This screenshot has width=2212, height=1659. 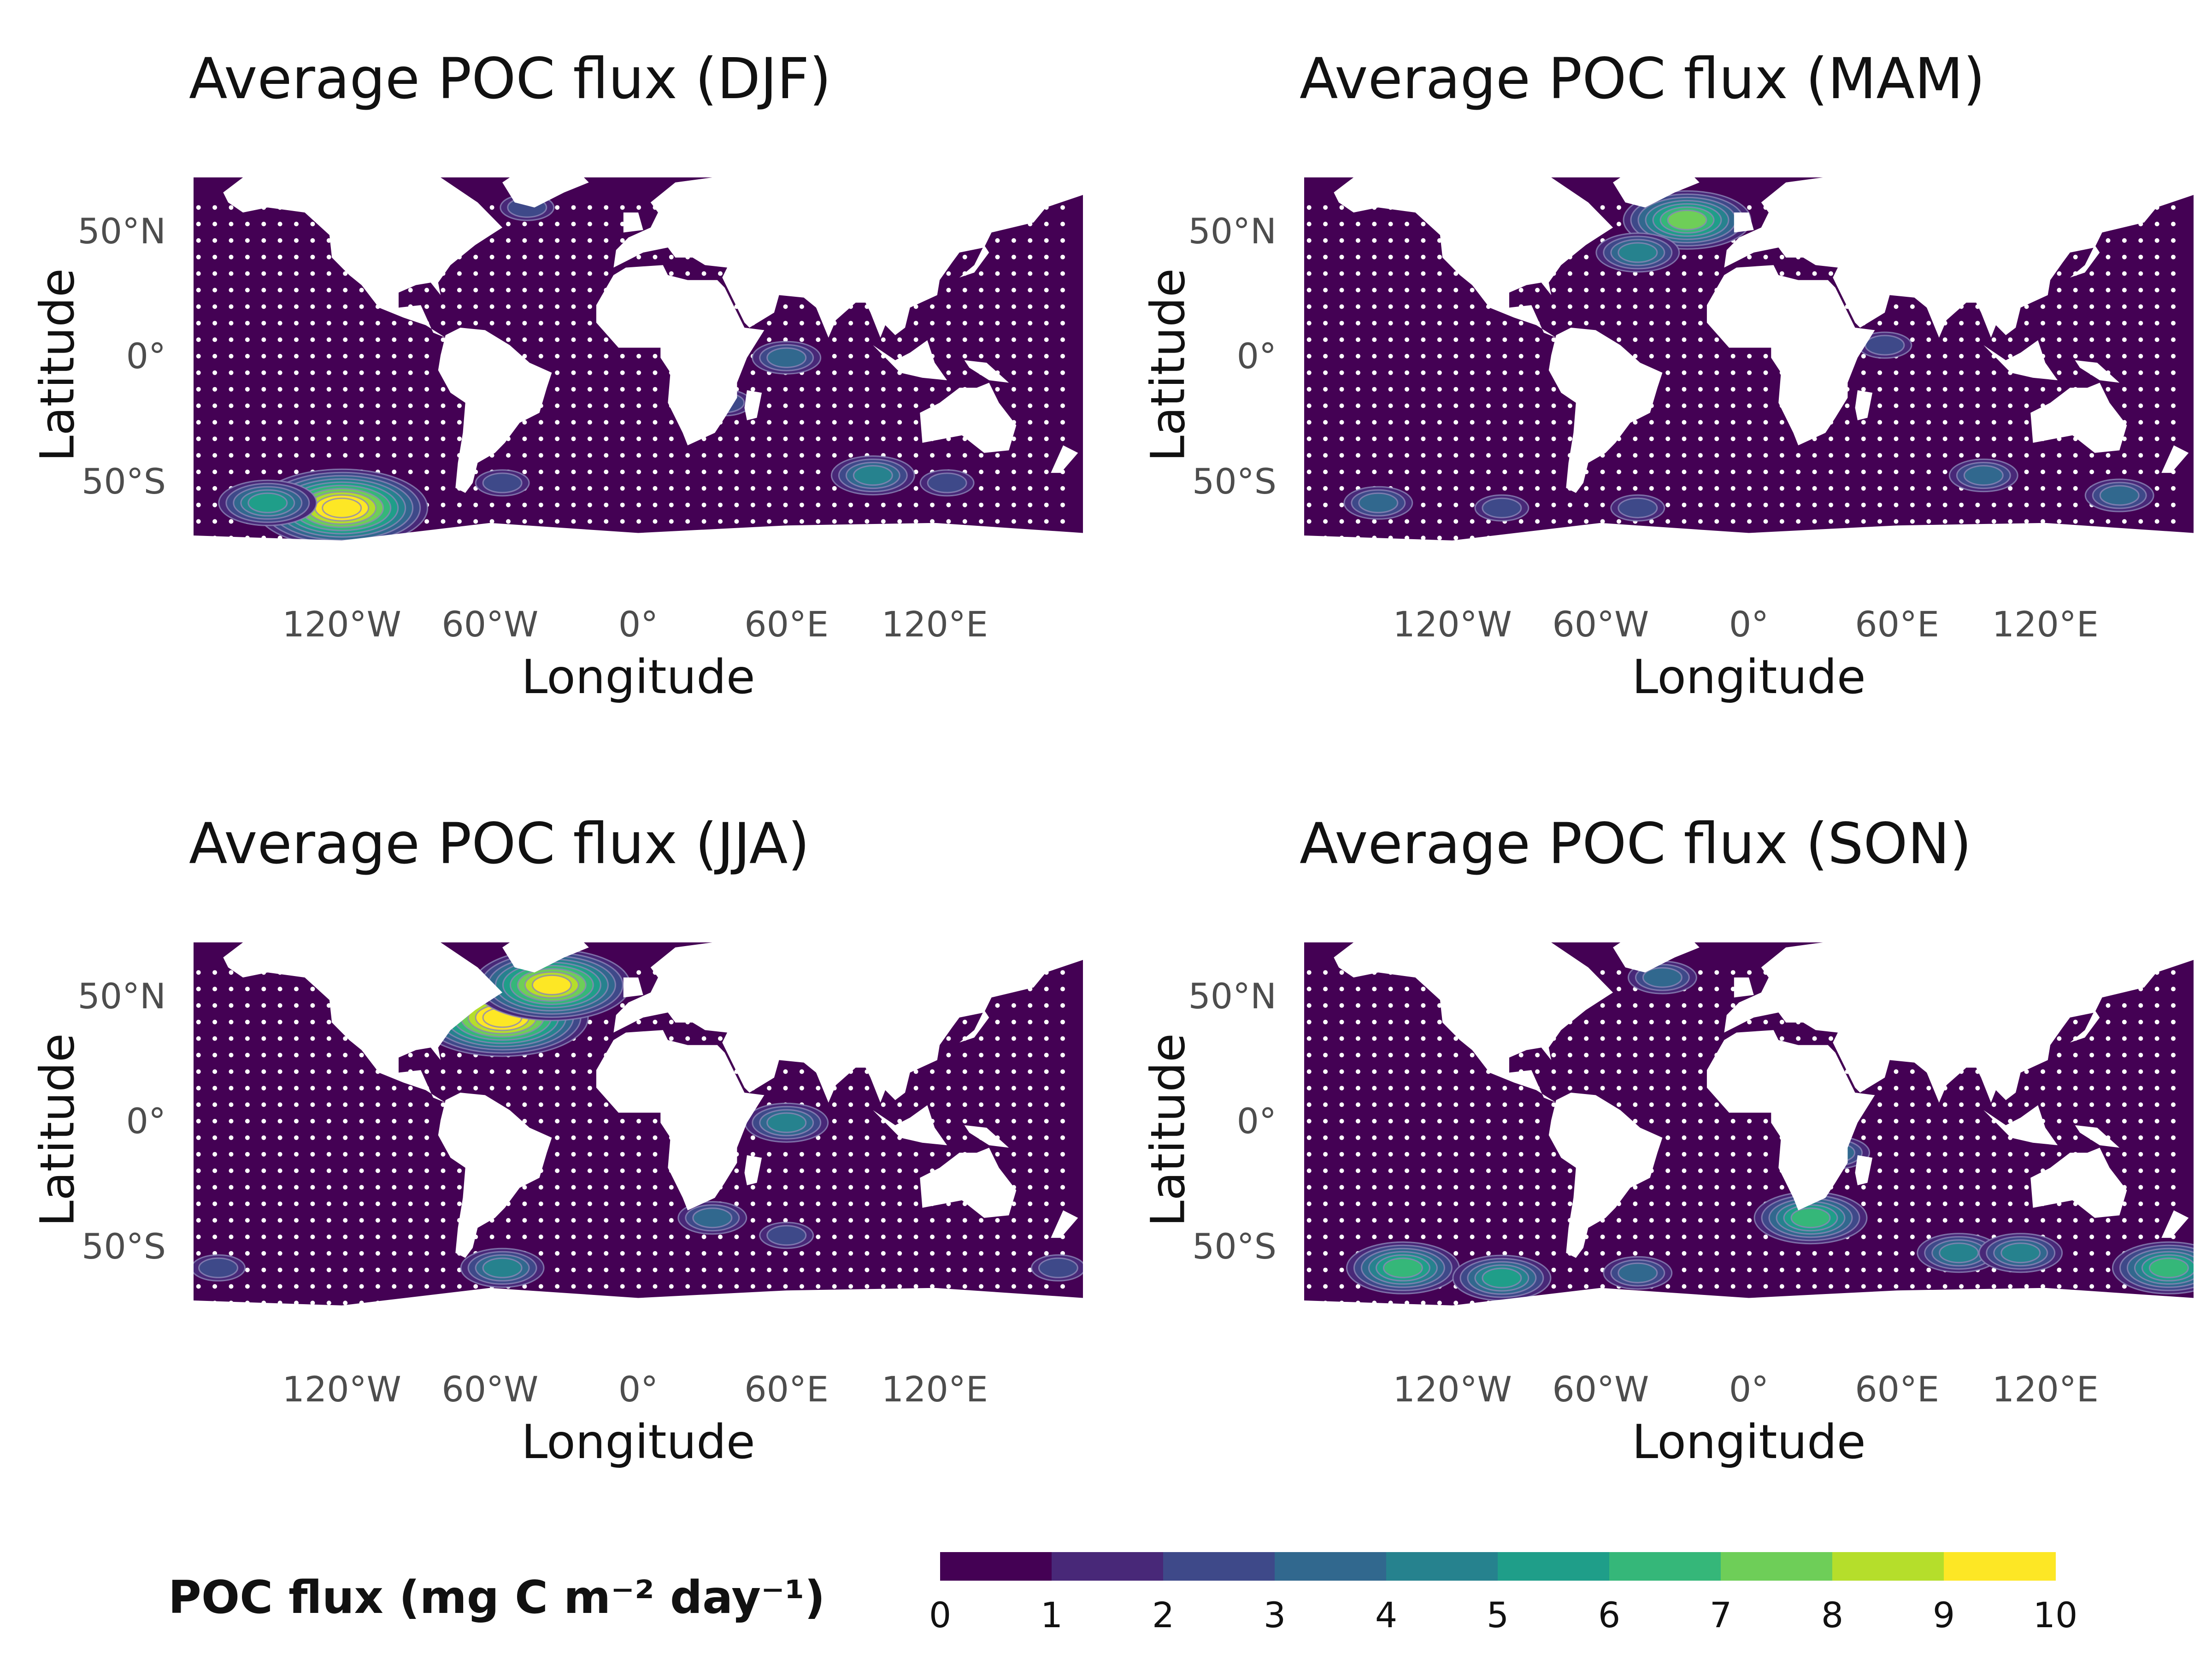 What do you see at coordinates (1497, 1614) in the screenshot?
I see `colorbar-tick-label: 5` at bounding box center [1497, 1614].